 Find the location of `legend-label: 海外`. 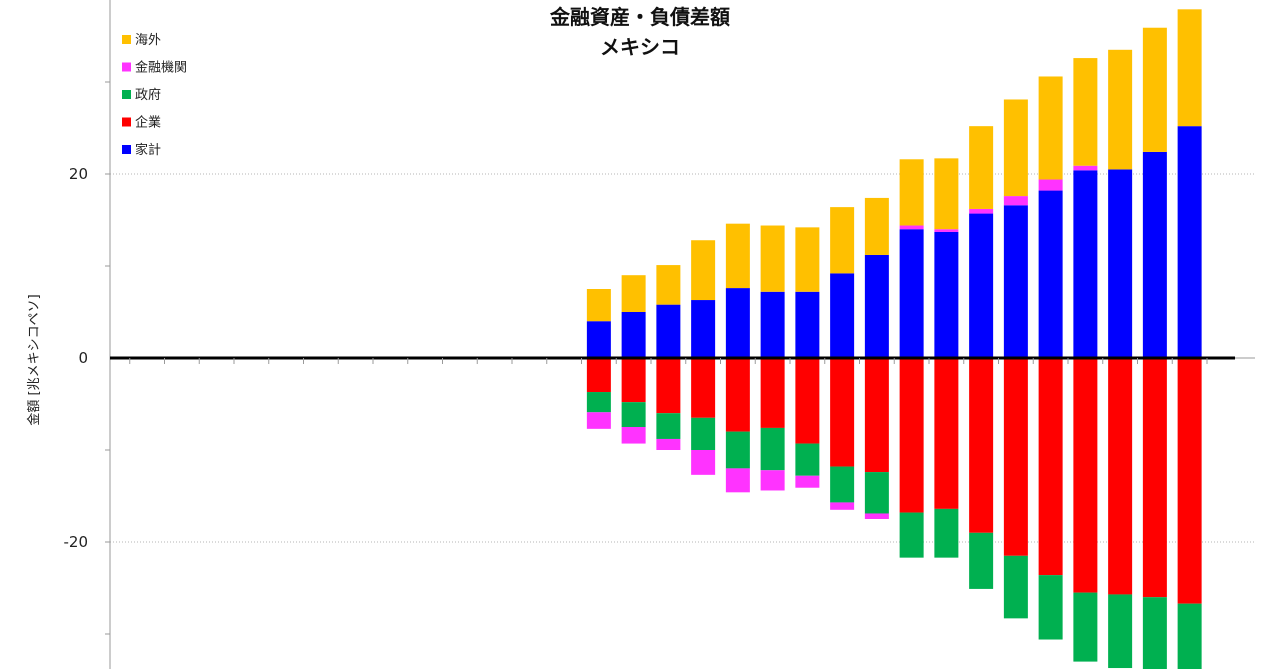

legend-label: 海外 is located at coordinates (148, 40).